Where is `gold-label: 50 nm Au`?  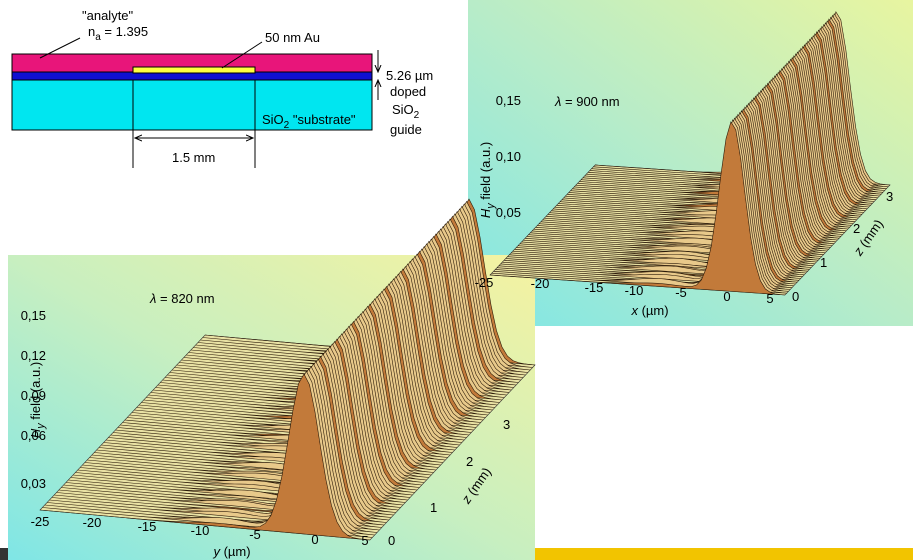
gold-label: 50 nm Au is located at coordinates (292, 37).